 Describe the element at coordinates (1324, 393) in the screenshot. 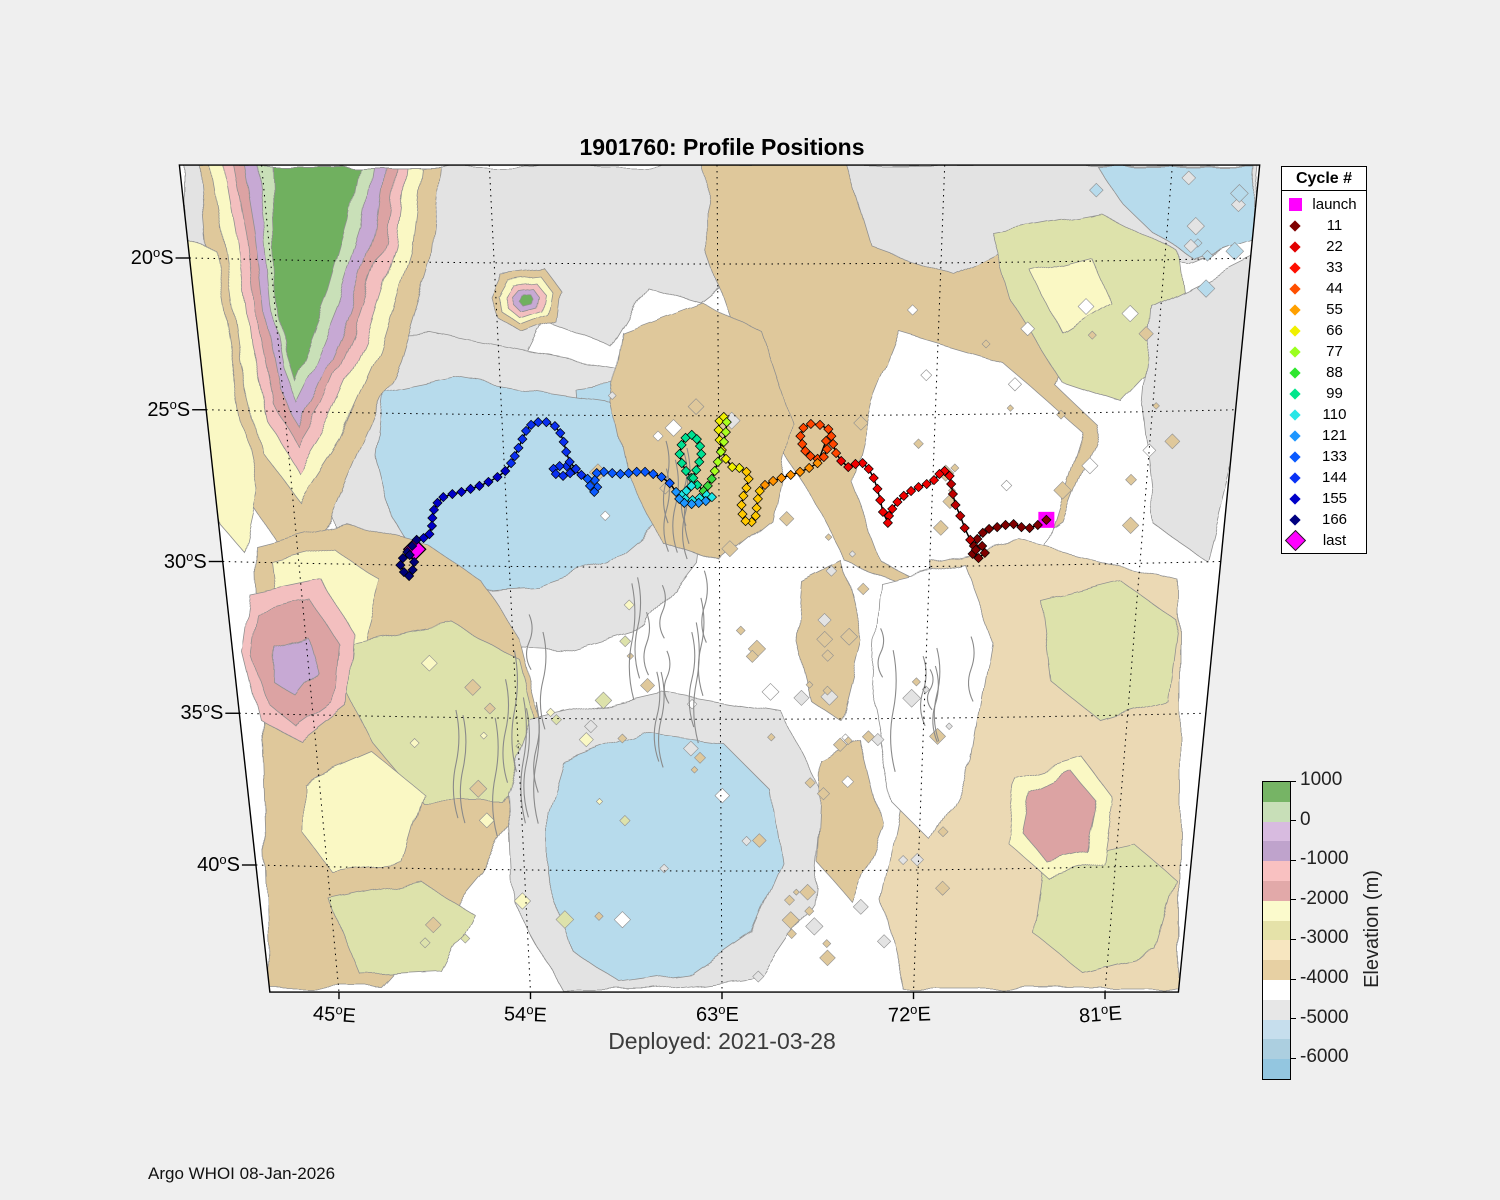

I see `legend-item: 99` at that location.